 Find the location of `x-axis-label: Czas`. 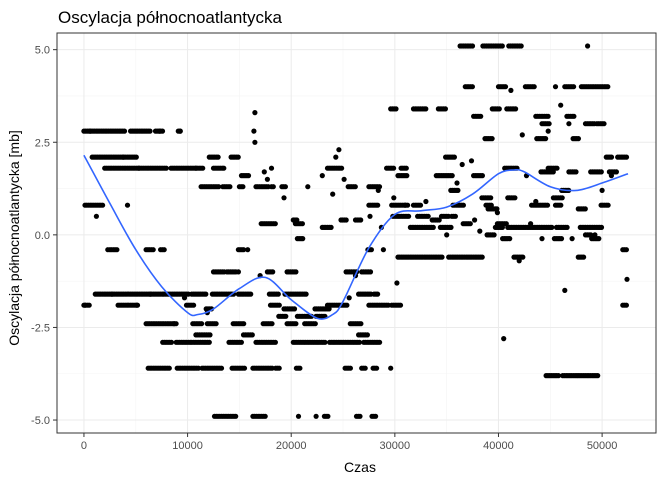

x-axis-label: Czas is located at coordinates (360, 467).